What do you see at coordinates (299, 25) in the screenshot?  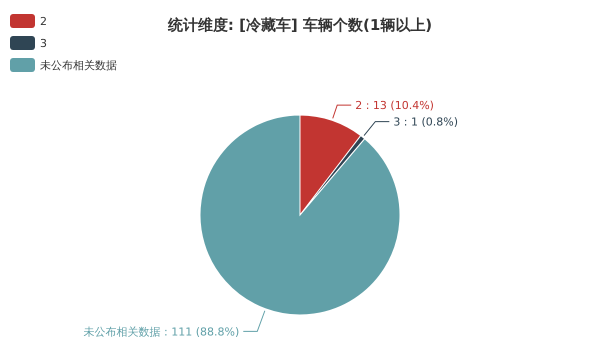 I see `chart-title: 统计维度: [冷藏车] 车辆个数(1辆以上)` at bounding box center [299, 25].